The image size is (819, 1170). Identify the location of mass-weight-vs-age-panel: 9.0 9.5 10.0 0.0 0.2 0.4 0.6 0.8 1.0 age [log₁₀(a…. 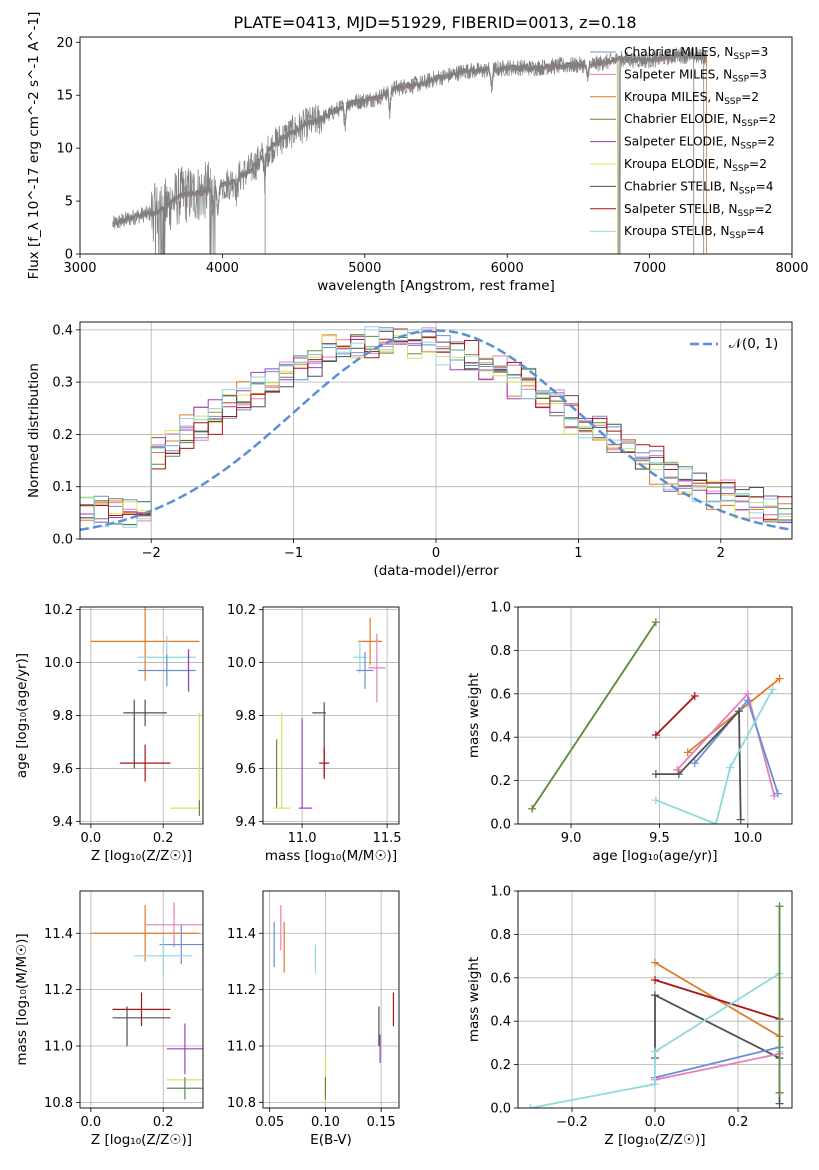
(629, 732).